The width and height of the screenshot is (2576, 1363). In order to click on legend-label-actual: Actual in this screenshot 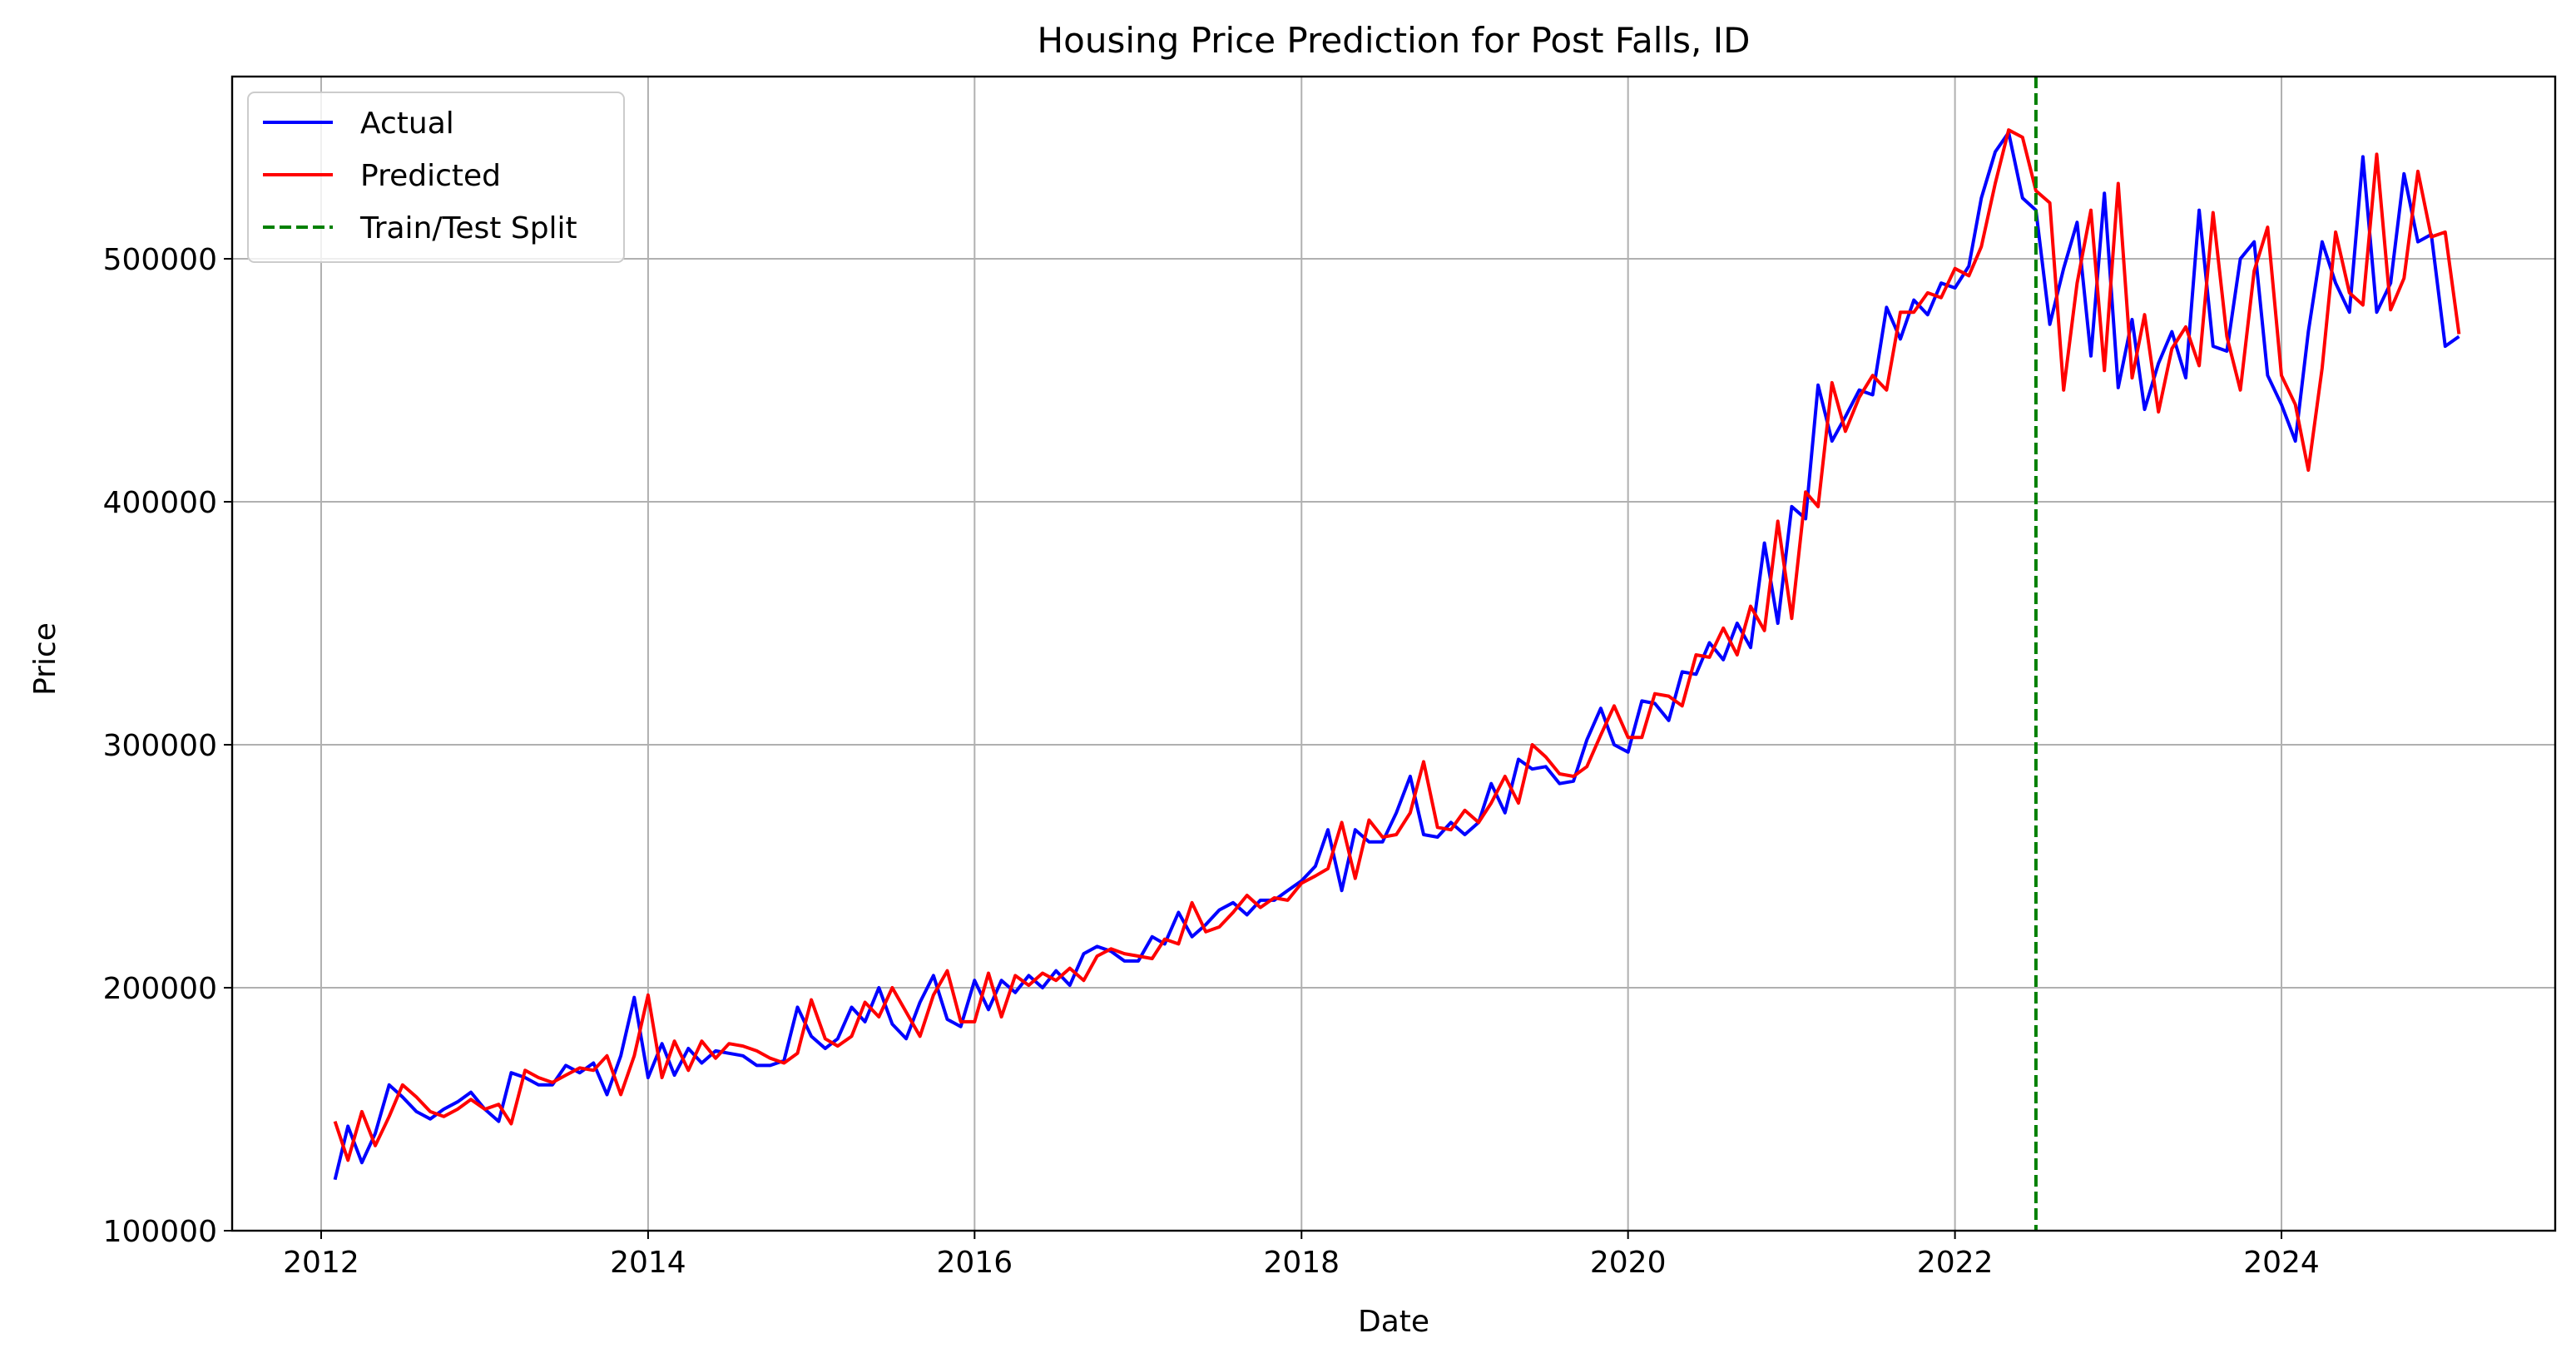, I will do `click(407, 124)`.